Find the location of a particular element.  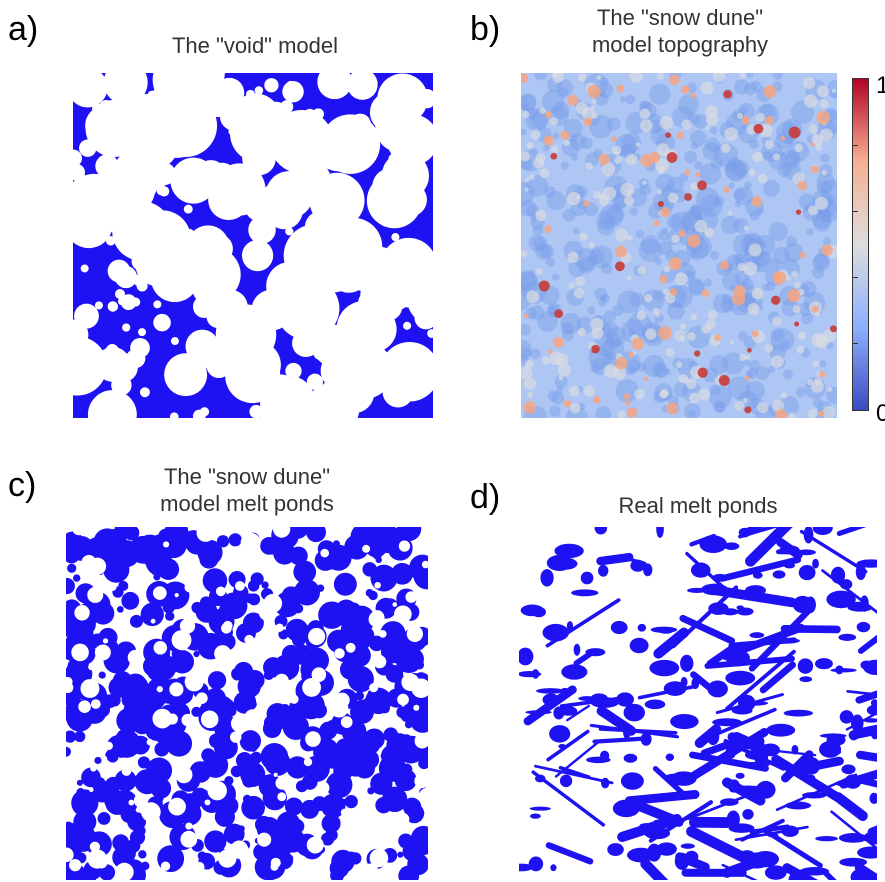

snow-dune-topography-image is located at coordinates (679, 245).